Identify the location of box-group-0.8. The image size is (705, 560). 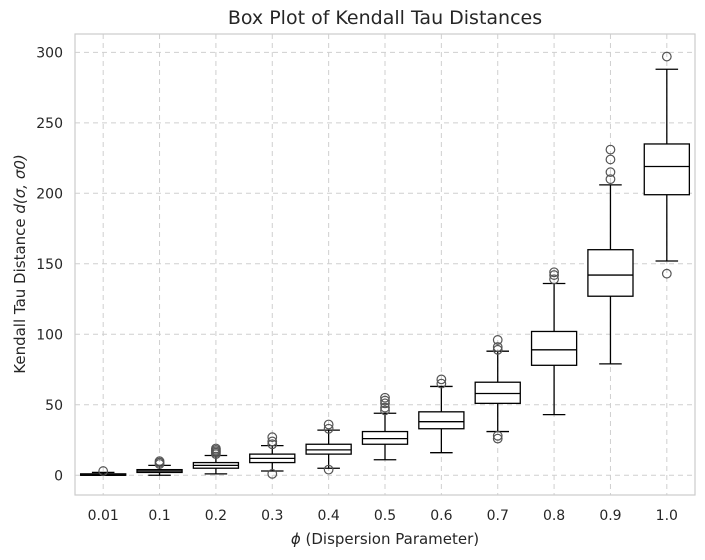
(554, 341).